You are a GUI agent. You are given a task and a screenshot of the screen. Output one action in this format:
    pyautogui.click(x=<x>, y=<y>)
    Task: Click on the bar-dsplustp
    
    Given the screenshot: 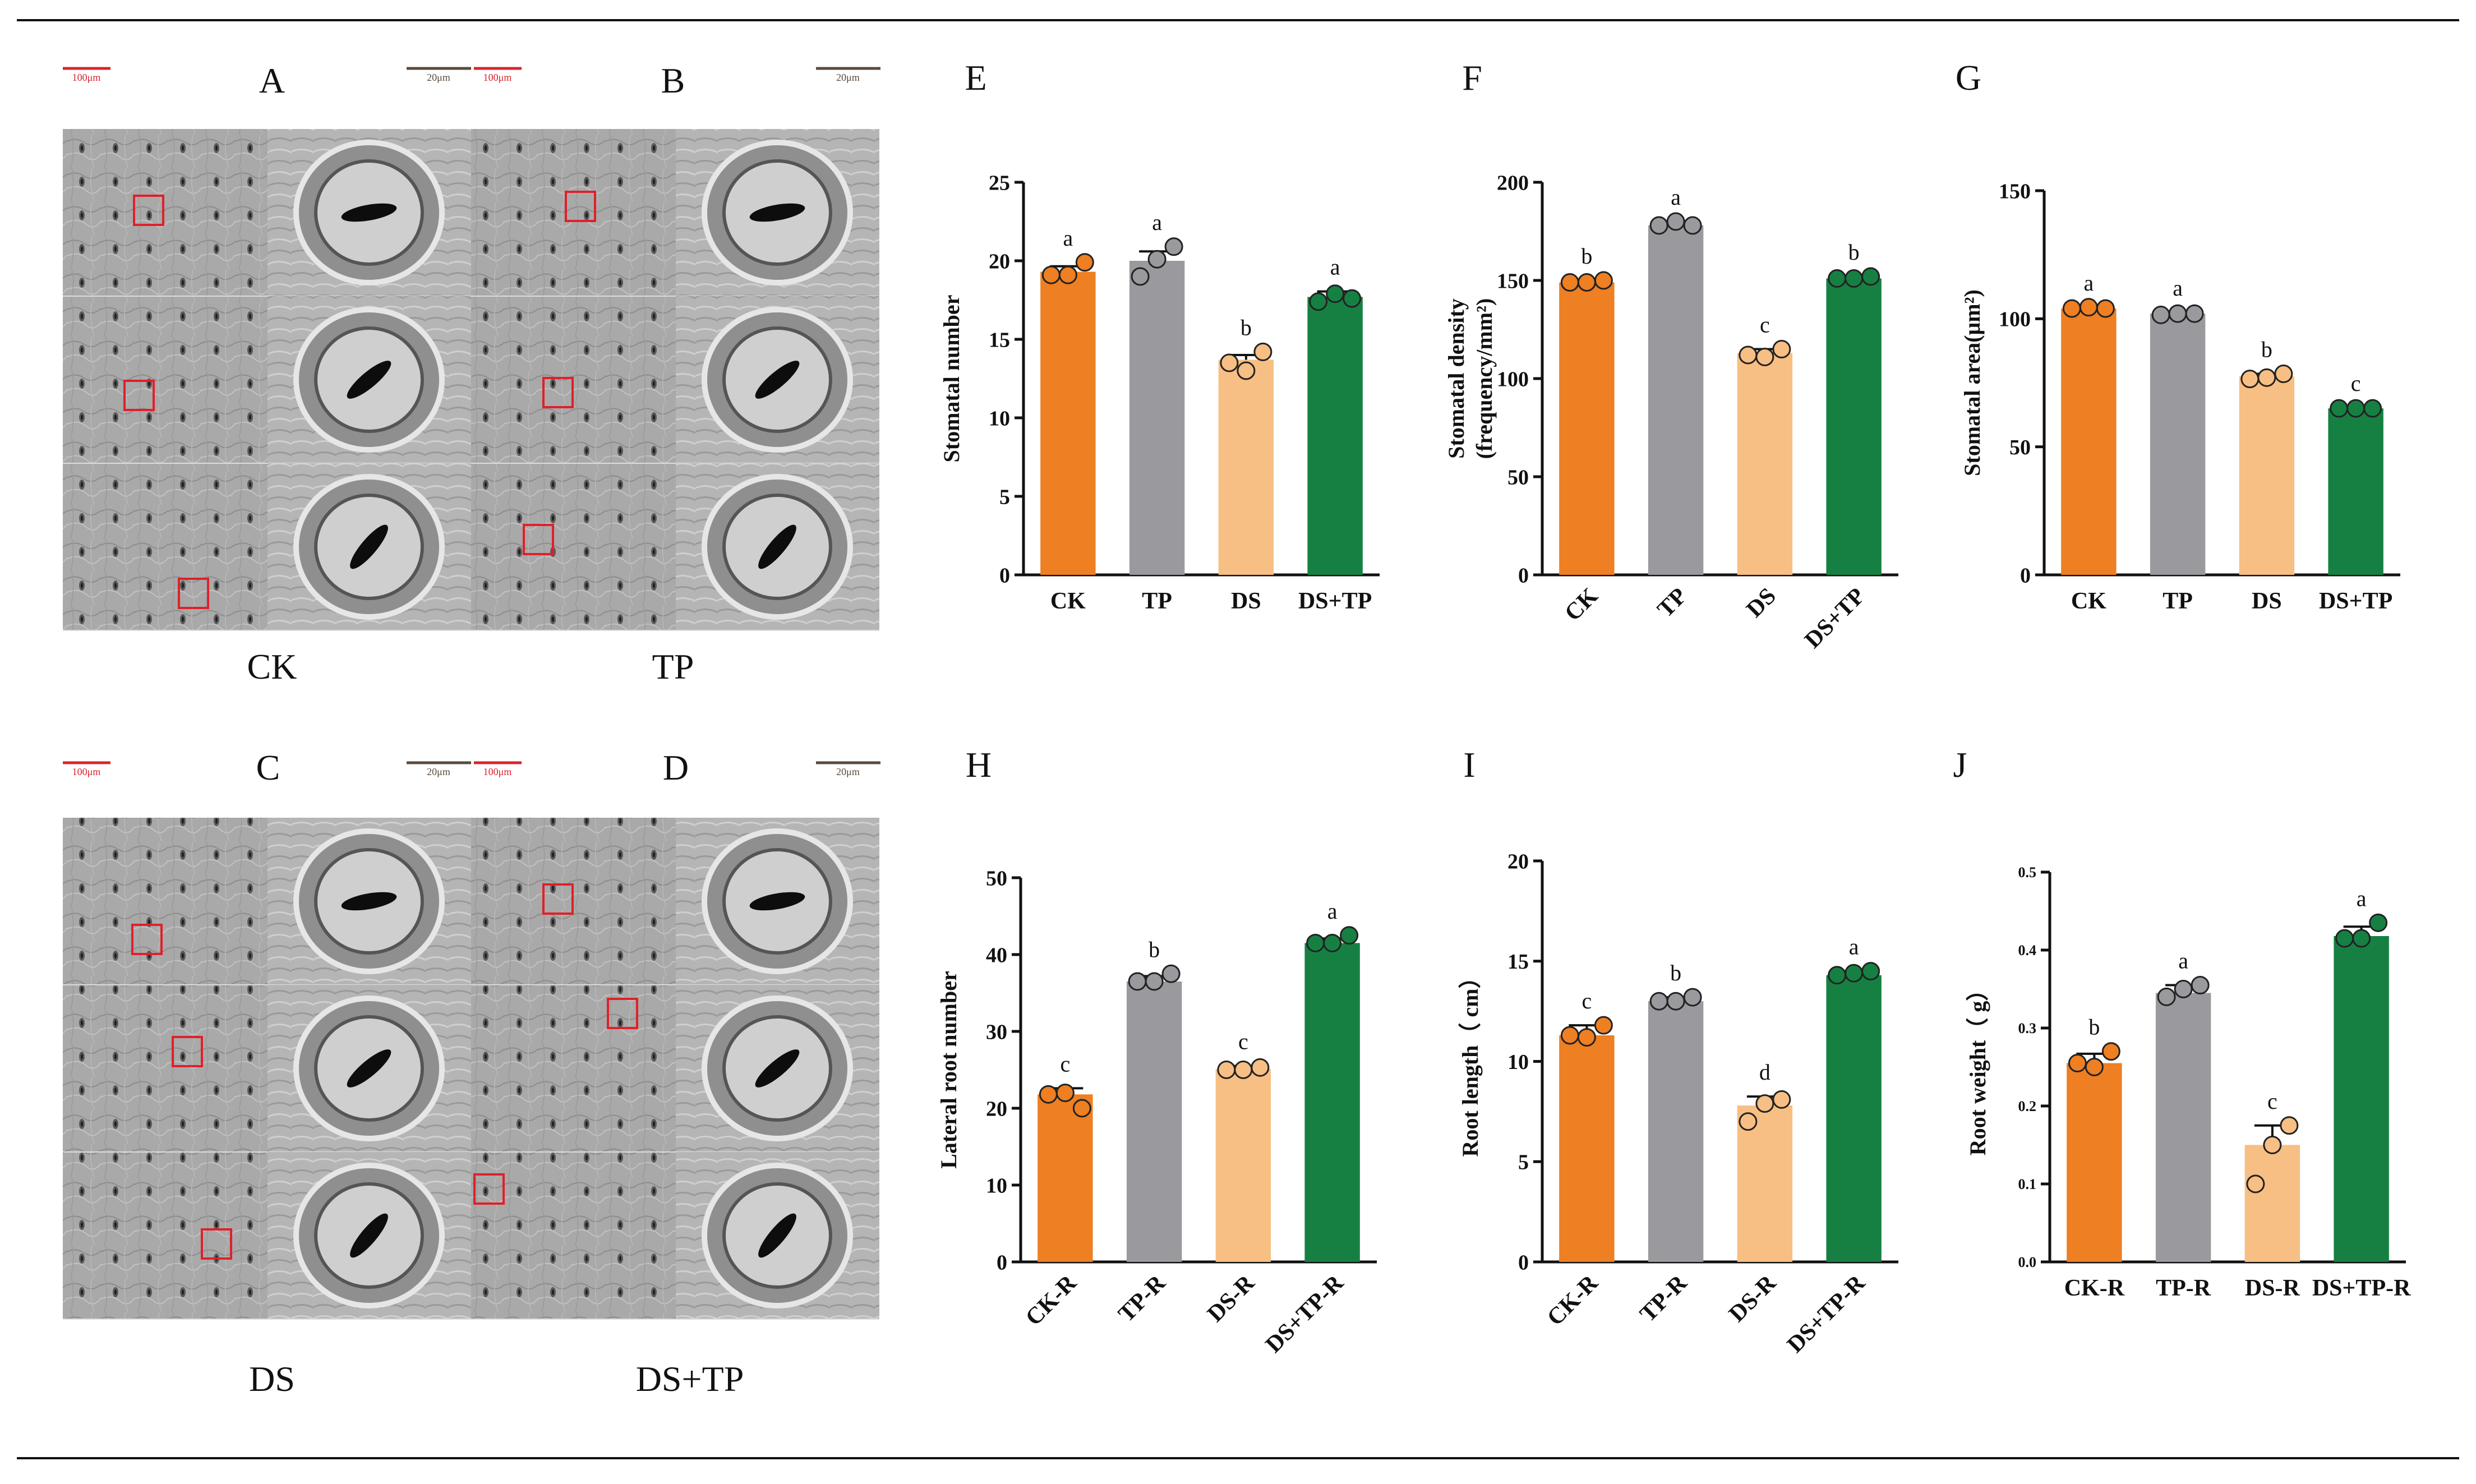 What is the action you would take?
    pyautogui.click(x=2355, y=491)
    